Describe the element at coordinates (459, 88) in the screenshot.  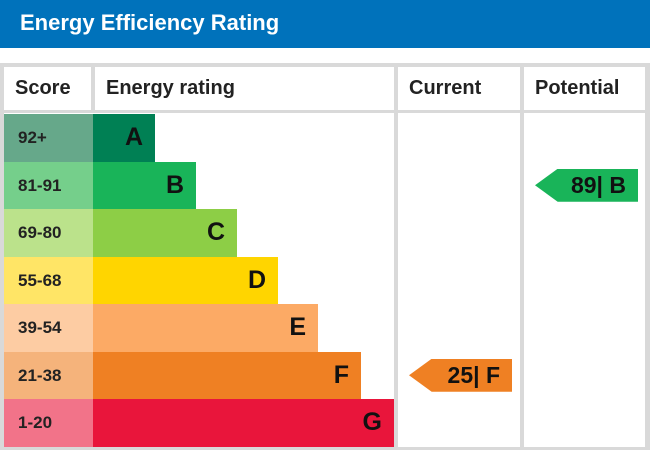
I see `header-current: Current` at that location.